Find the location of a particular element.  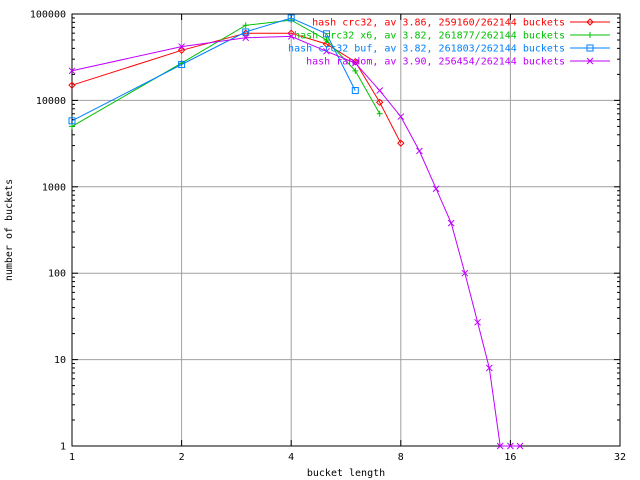

y-axis-label: number of buckets is located at coordinates (9, 230).